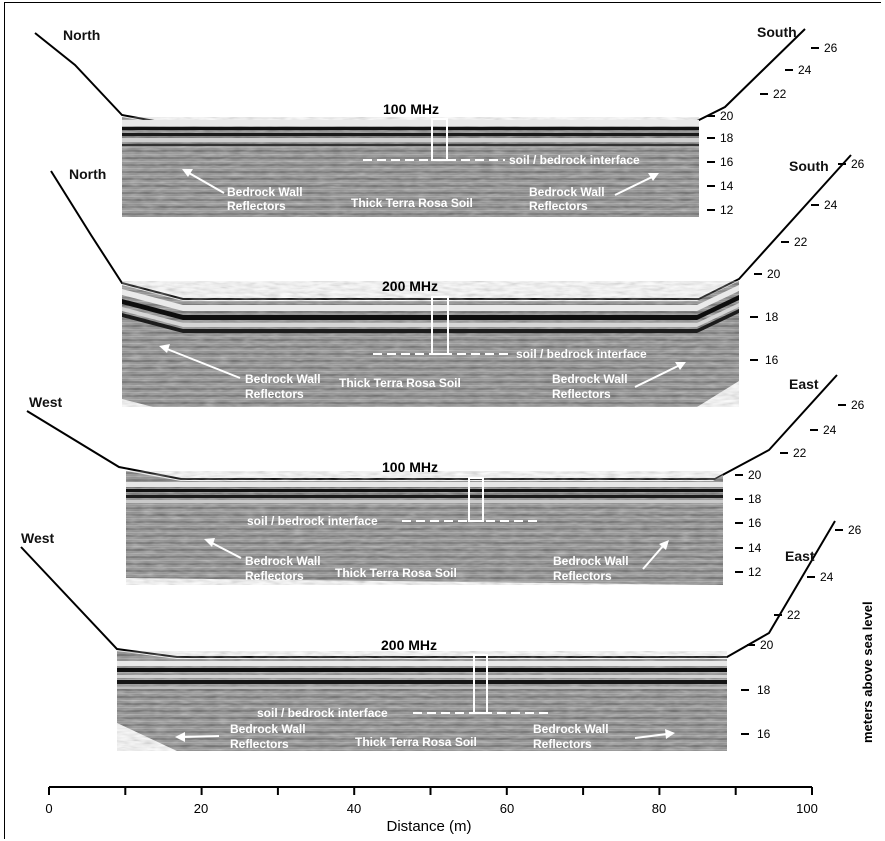  What do you see at coordinates (38, 538) in the screenshot?
I see `direction-label-left: West` at bounding box center [38, 538].